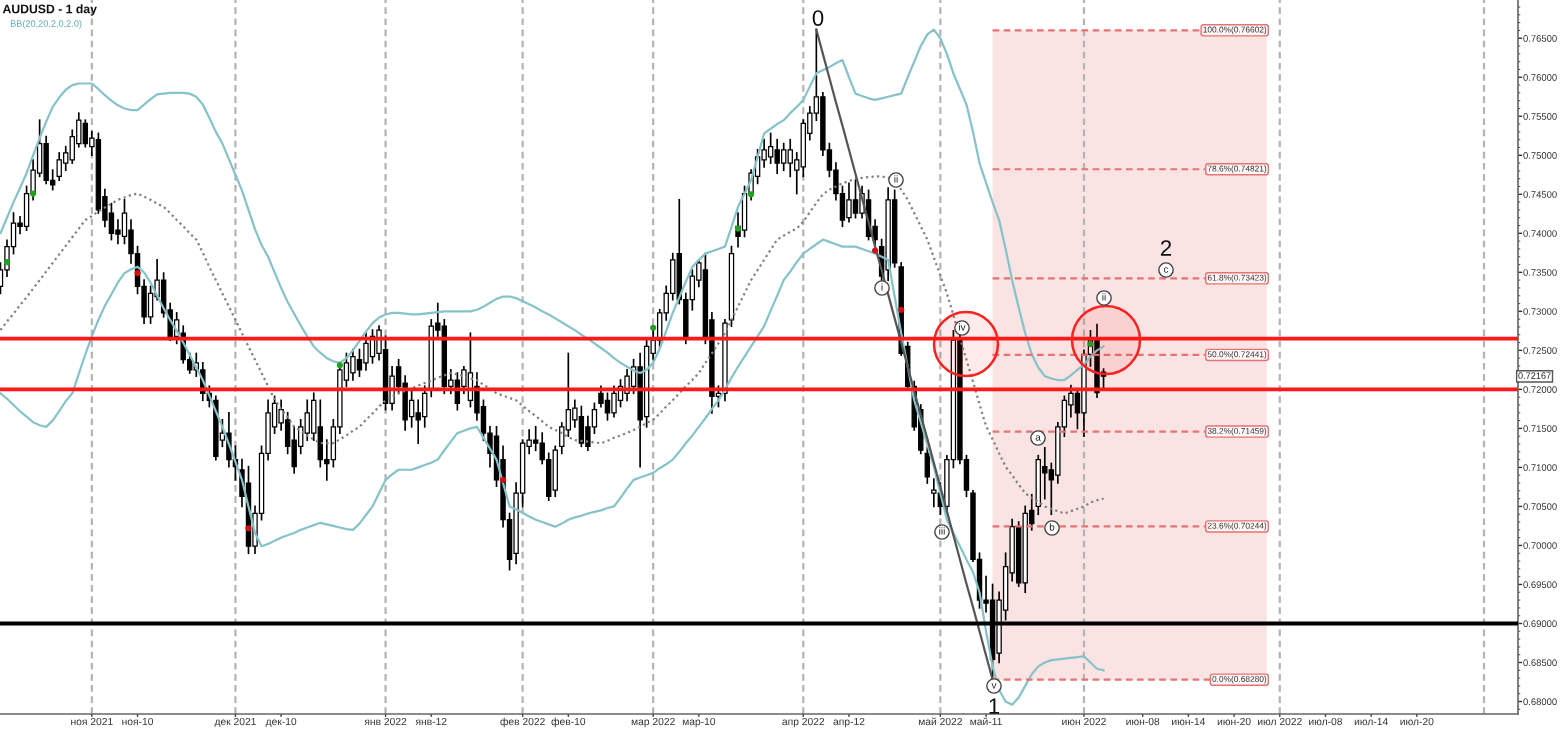 This screenshot has height=732, width=1564. Describe the element at coordinates (818, 18) in the screenshot. I see `annotation: 0` at that location.